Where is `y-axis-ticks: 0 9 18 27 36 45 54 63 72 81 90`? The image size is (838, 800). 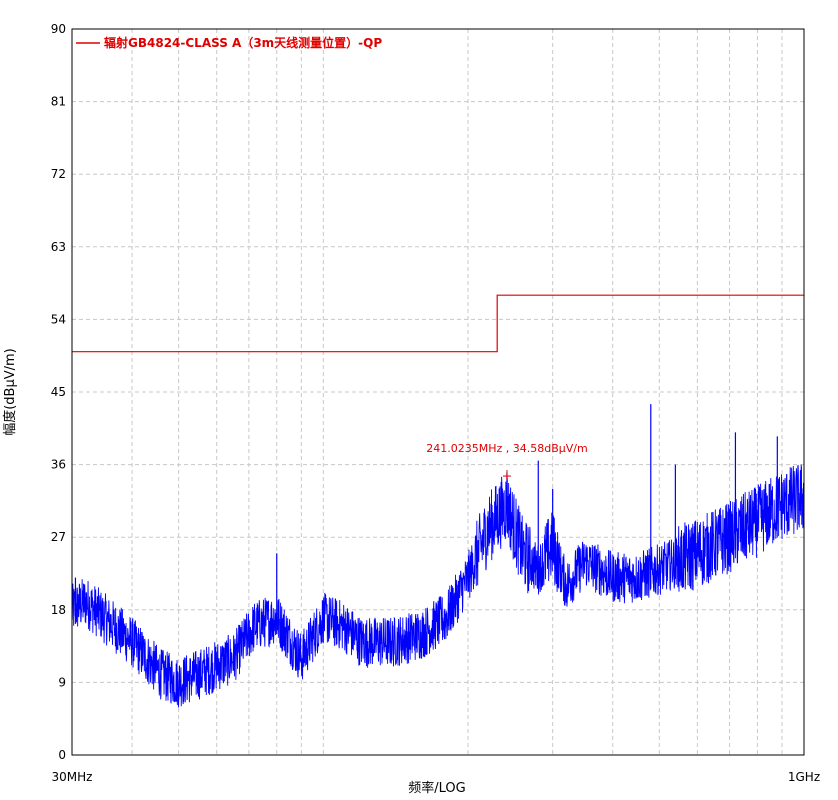 y-axis-ticks: 0 9 18 27 36 45 54 63 72 81 90 is located at coordinates (58, 392).